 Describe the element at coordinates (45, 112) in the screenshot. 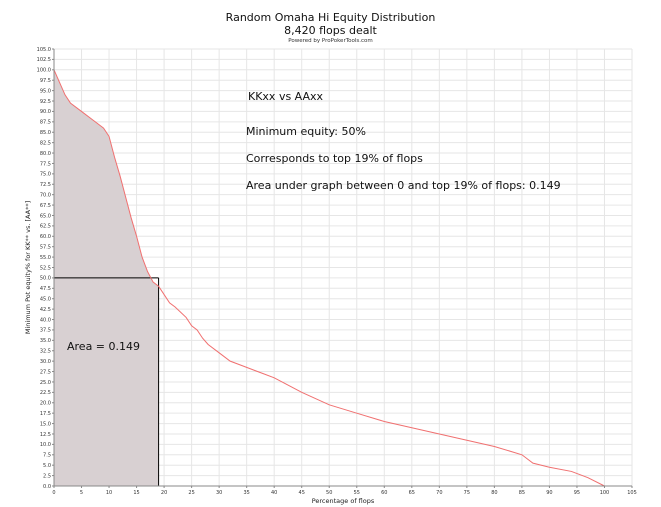

I see `y-tick-label: 90.0` at that location.